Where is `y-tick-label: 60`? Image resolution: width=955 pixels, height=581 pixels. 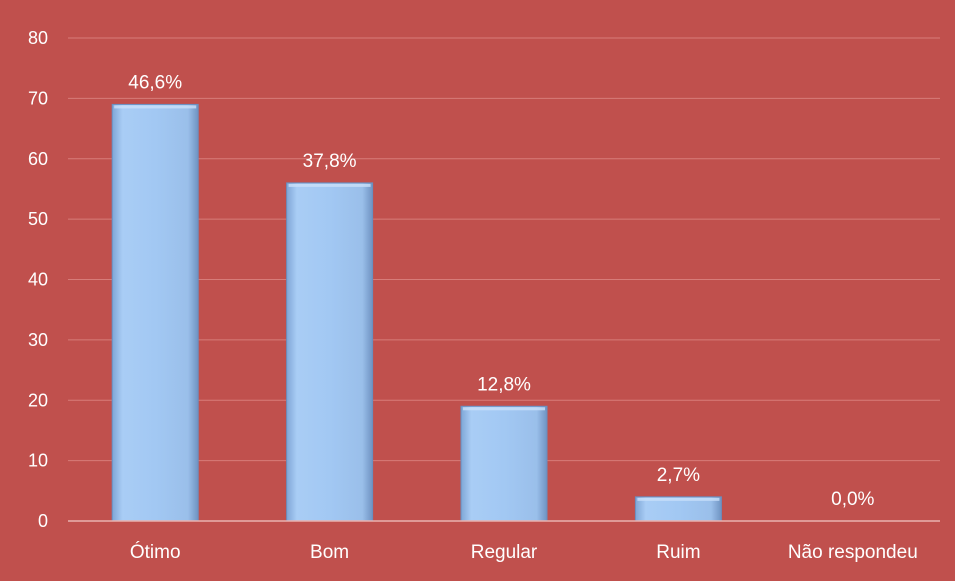 y-tick-label: 60 is located at coordinates (38, 159).